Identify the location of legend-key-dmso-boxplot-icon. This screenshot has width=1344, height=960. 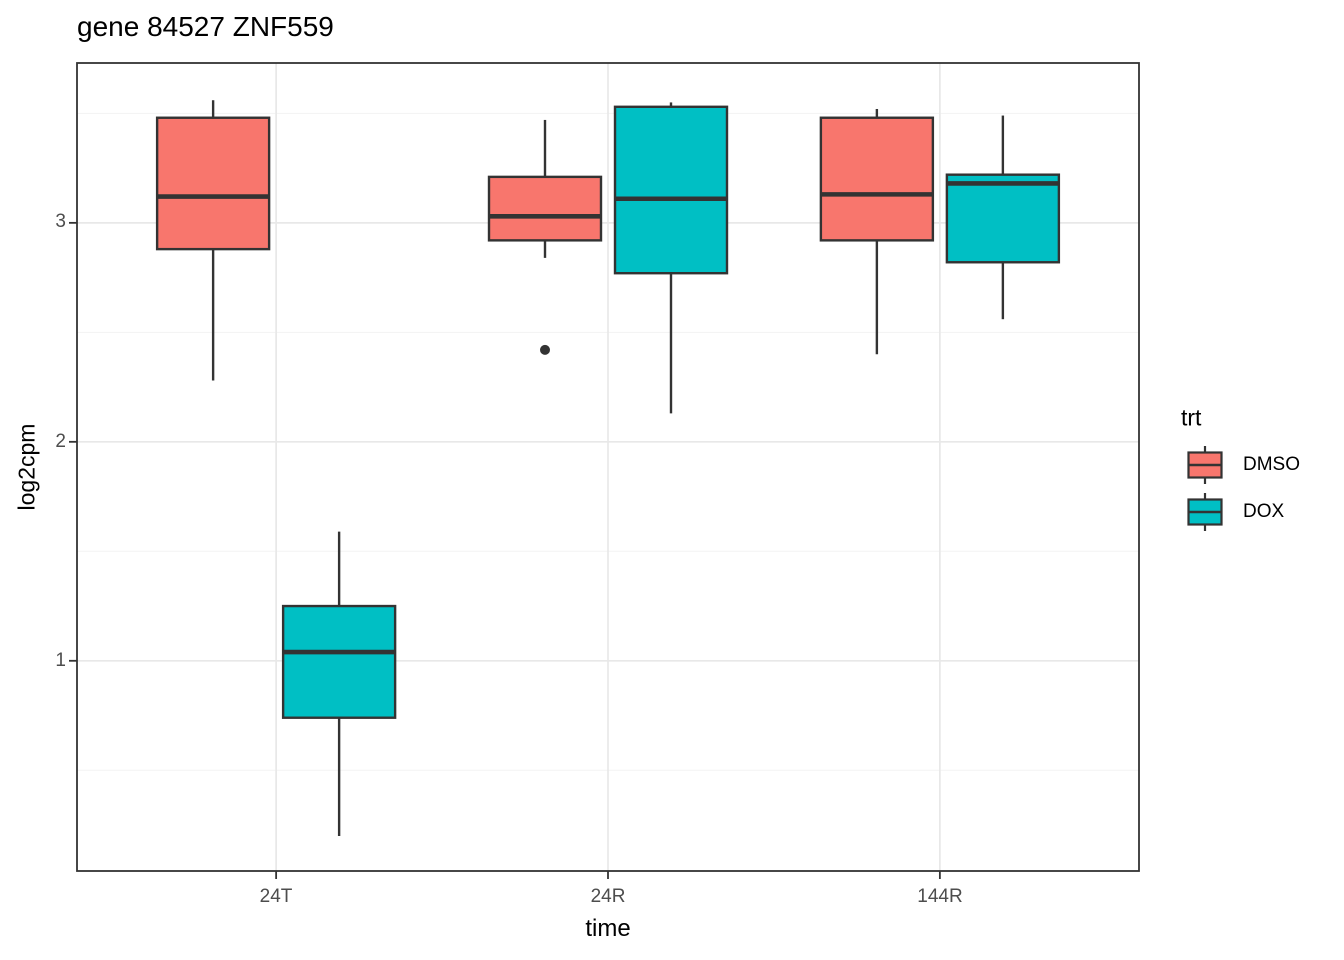
(1205, 465).